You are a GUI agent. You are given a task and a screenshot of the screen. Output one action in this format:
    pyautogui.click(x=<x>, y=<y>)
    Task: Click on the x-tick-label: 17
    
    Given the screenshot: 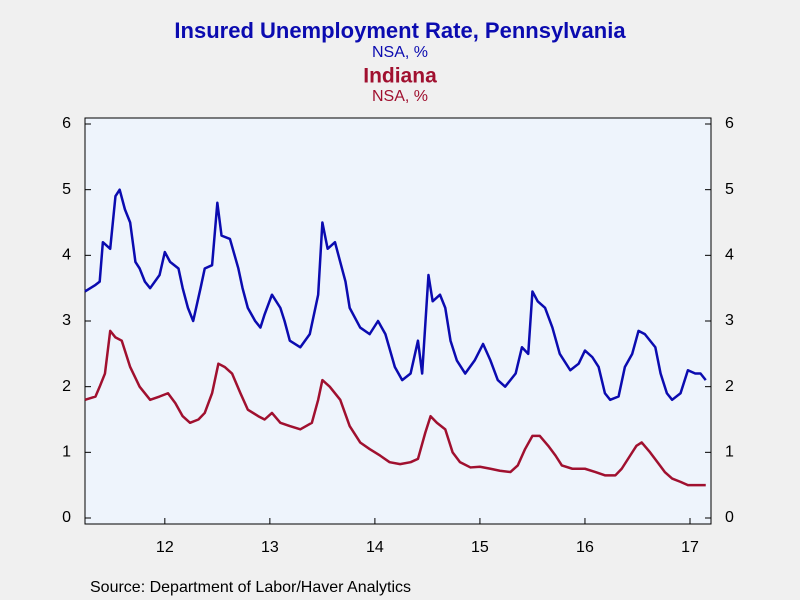 What is the action you would take?
    pyautogui.click(x=690, y=547)
    